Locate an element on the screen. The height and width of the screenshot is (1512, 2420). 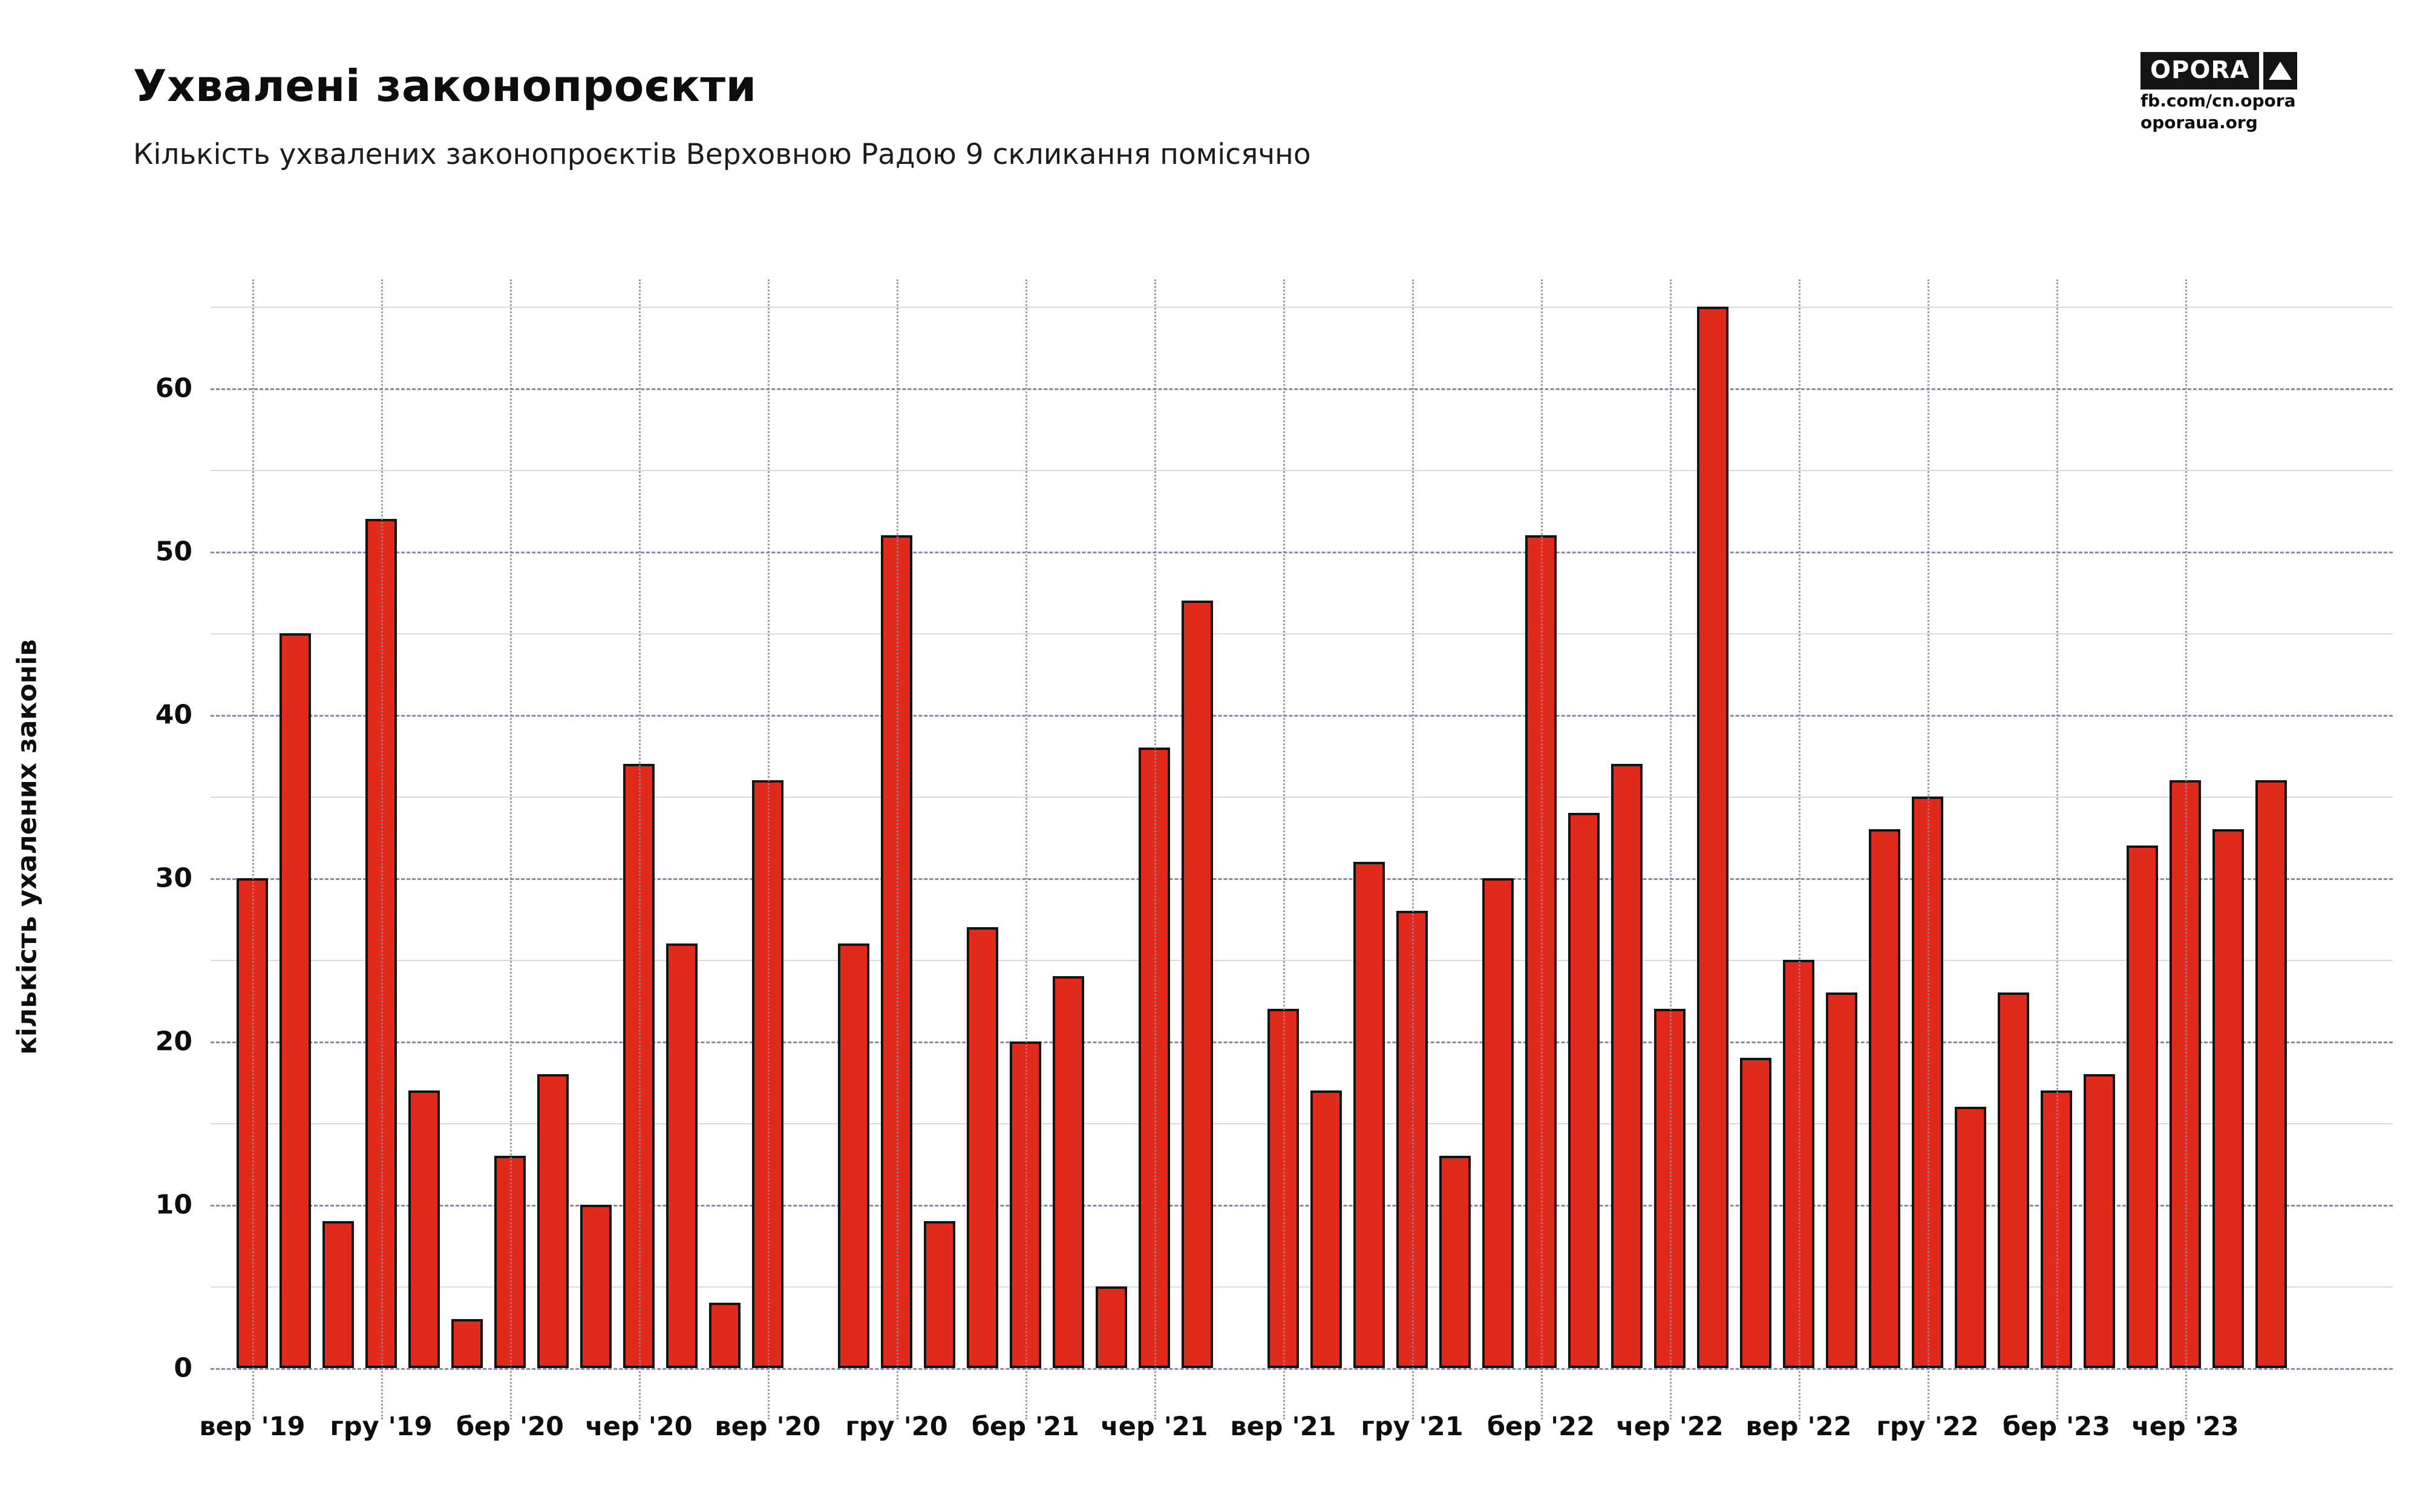
x-axis-tick-label: вер '21 is located at coordinates (1283, 1427).